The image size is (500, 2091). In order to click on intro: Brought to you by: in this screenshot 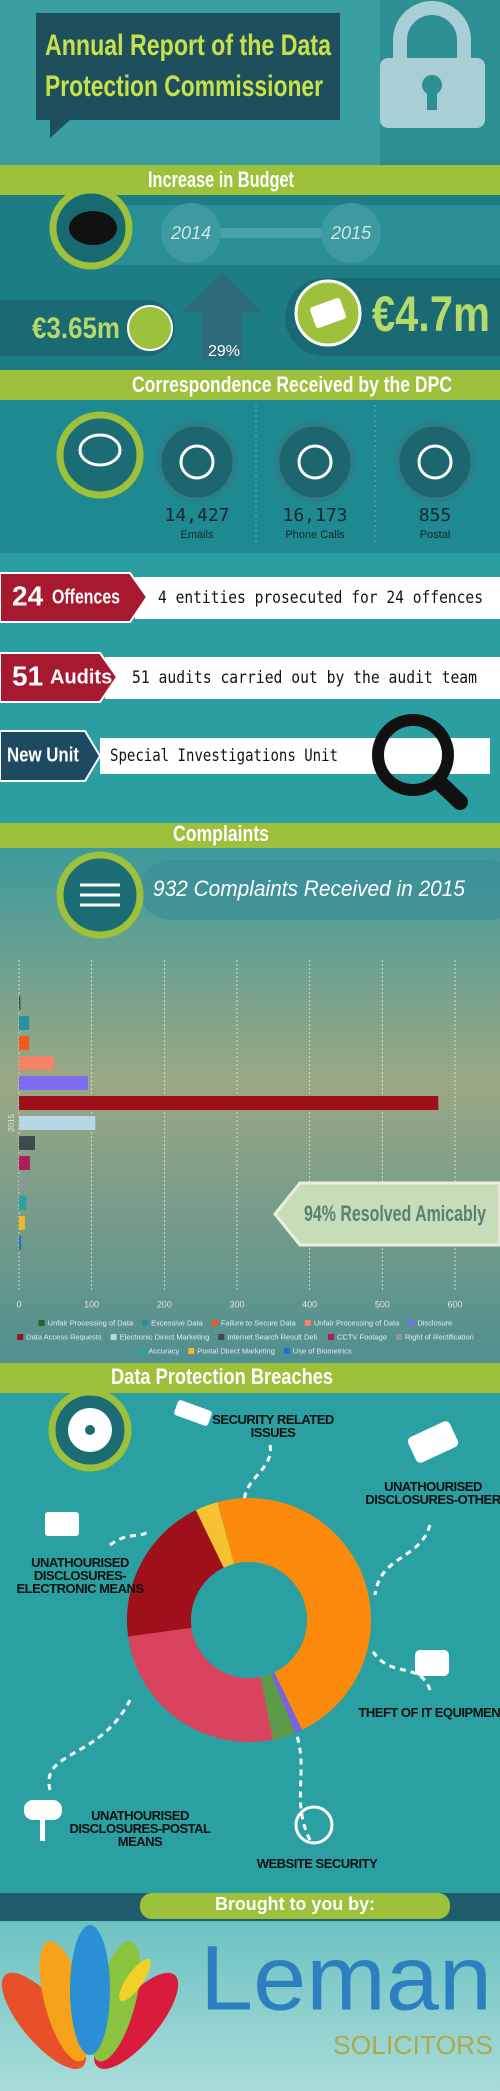, I will do `click(295, 1904)`.